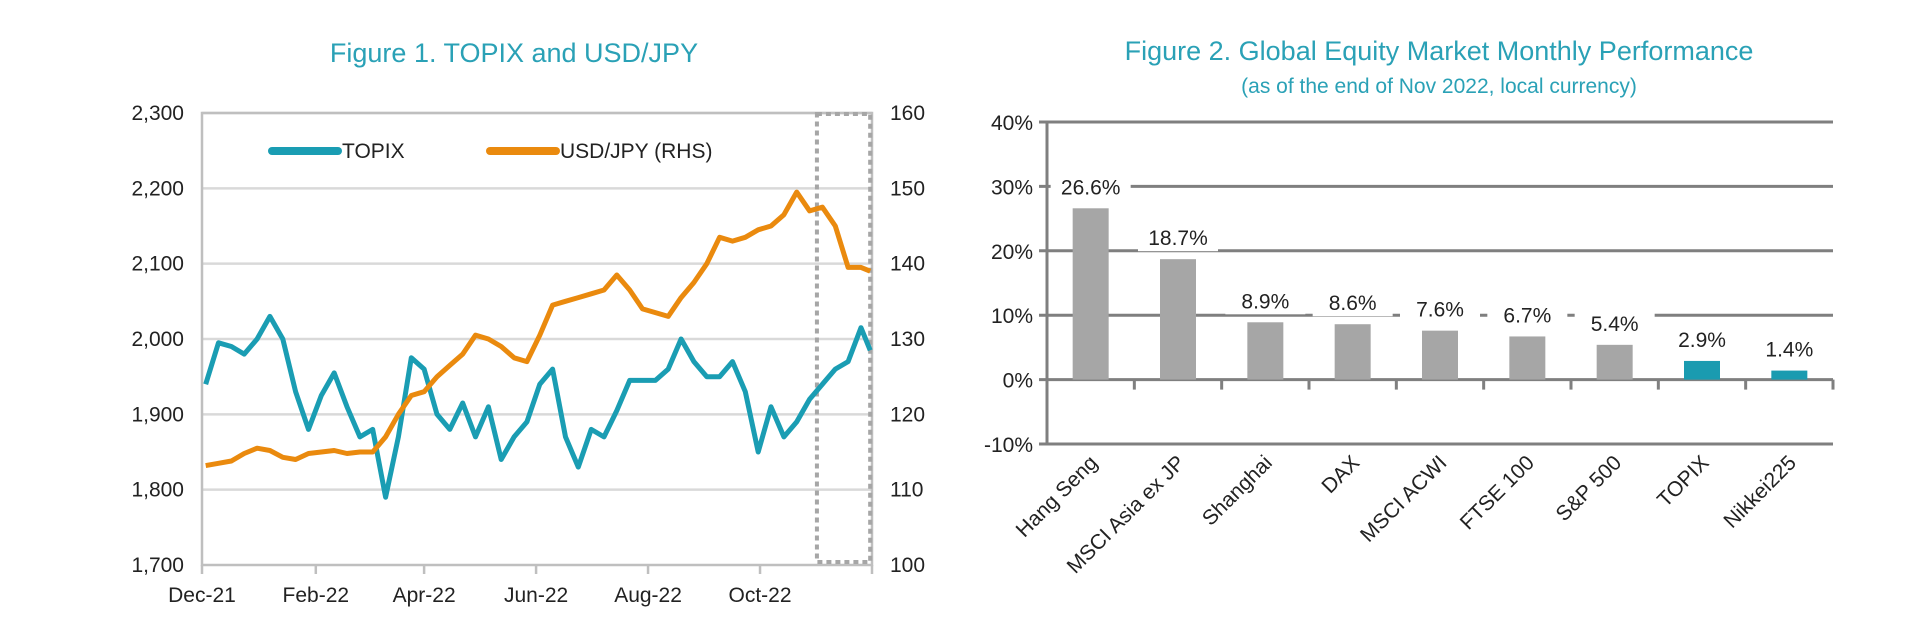 Image resolution: width=1920 pixels, height=629 pixels. Describe the element at coordinates (1789, 375) in the screenshot. I see `bar-nikkei225` at that location.